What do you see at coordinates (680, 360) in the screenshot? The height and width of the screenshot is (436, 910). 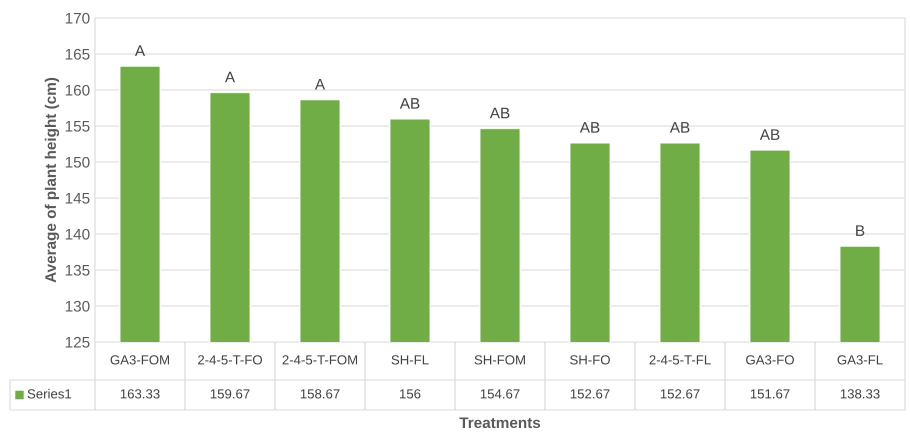 I see `x-tick-label: 2-4-5-T-FL` at bounding box center [680, 360].